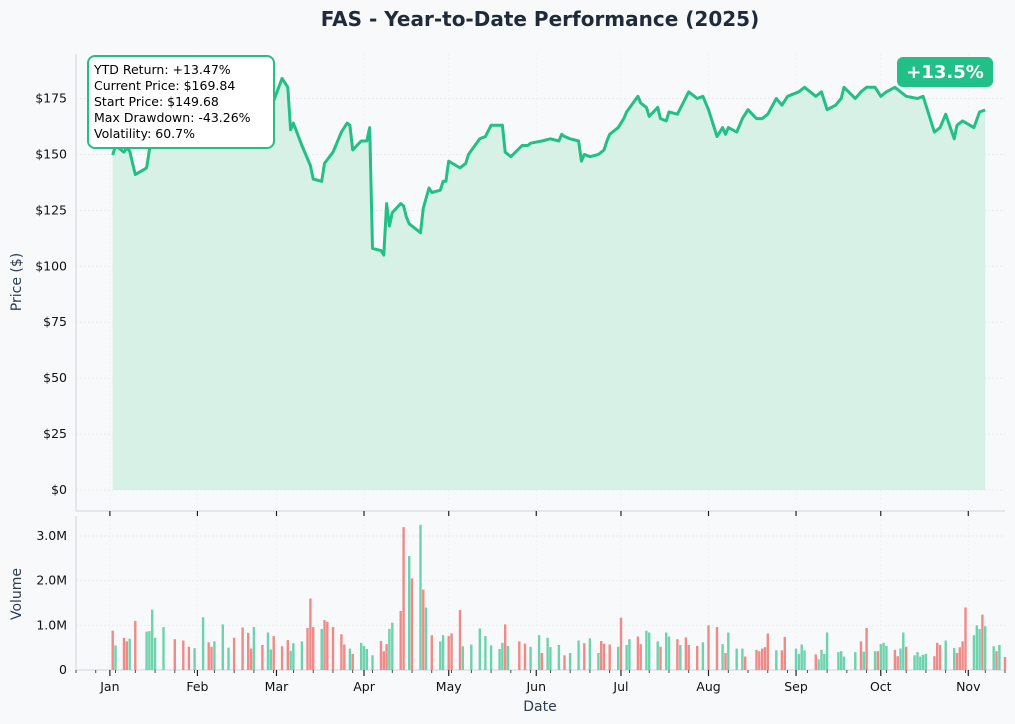  I want to click on volume-x-tick-label: Feb, so click(197, 686).